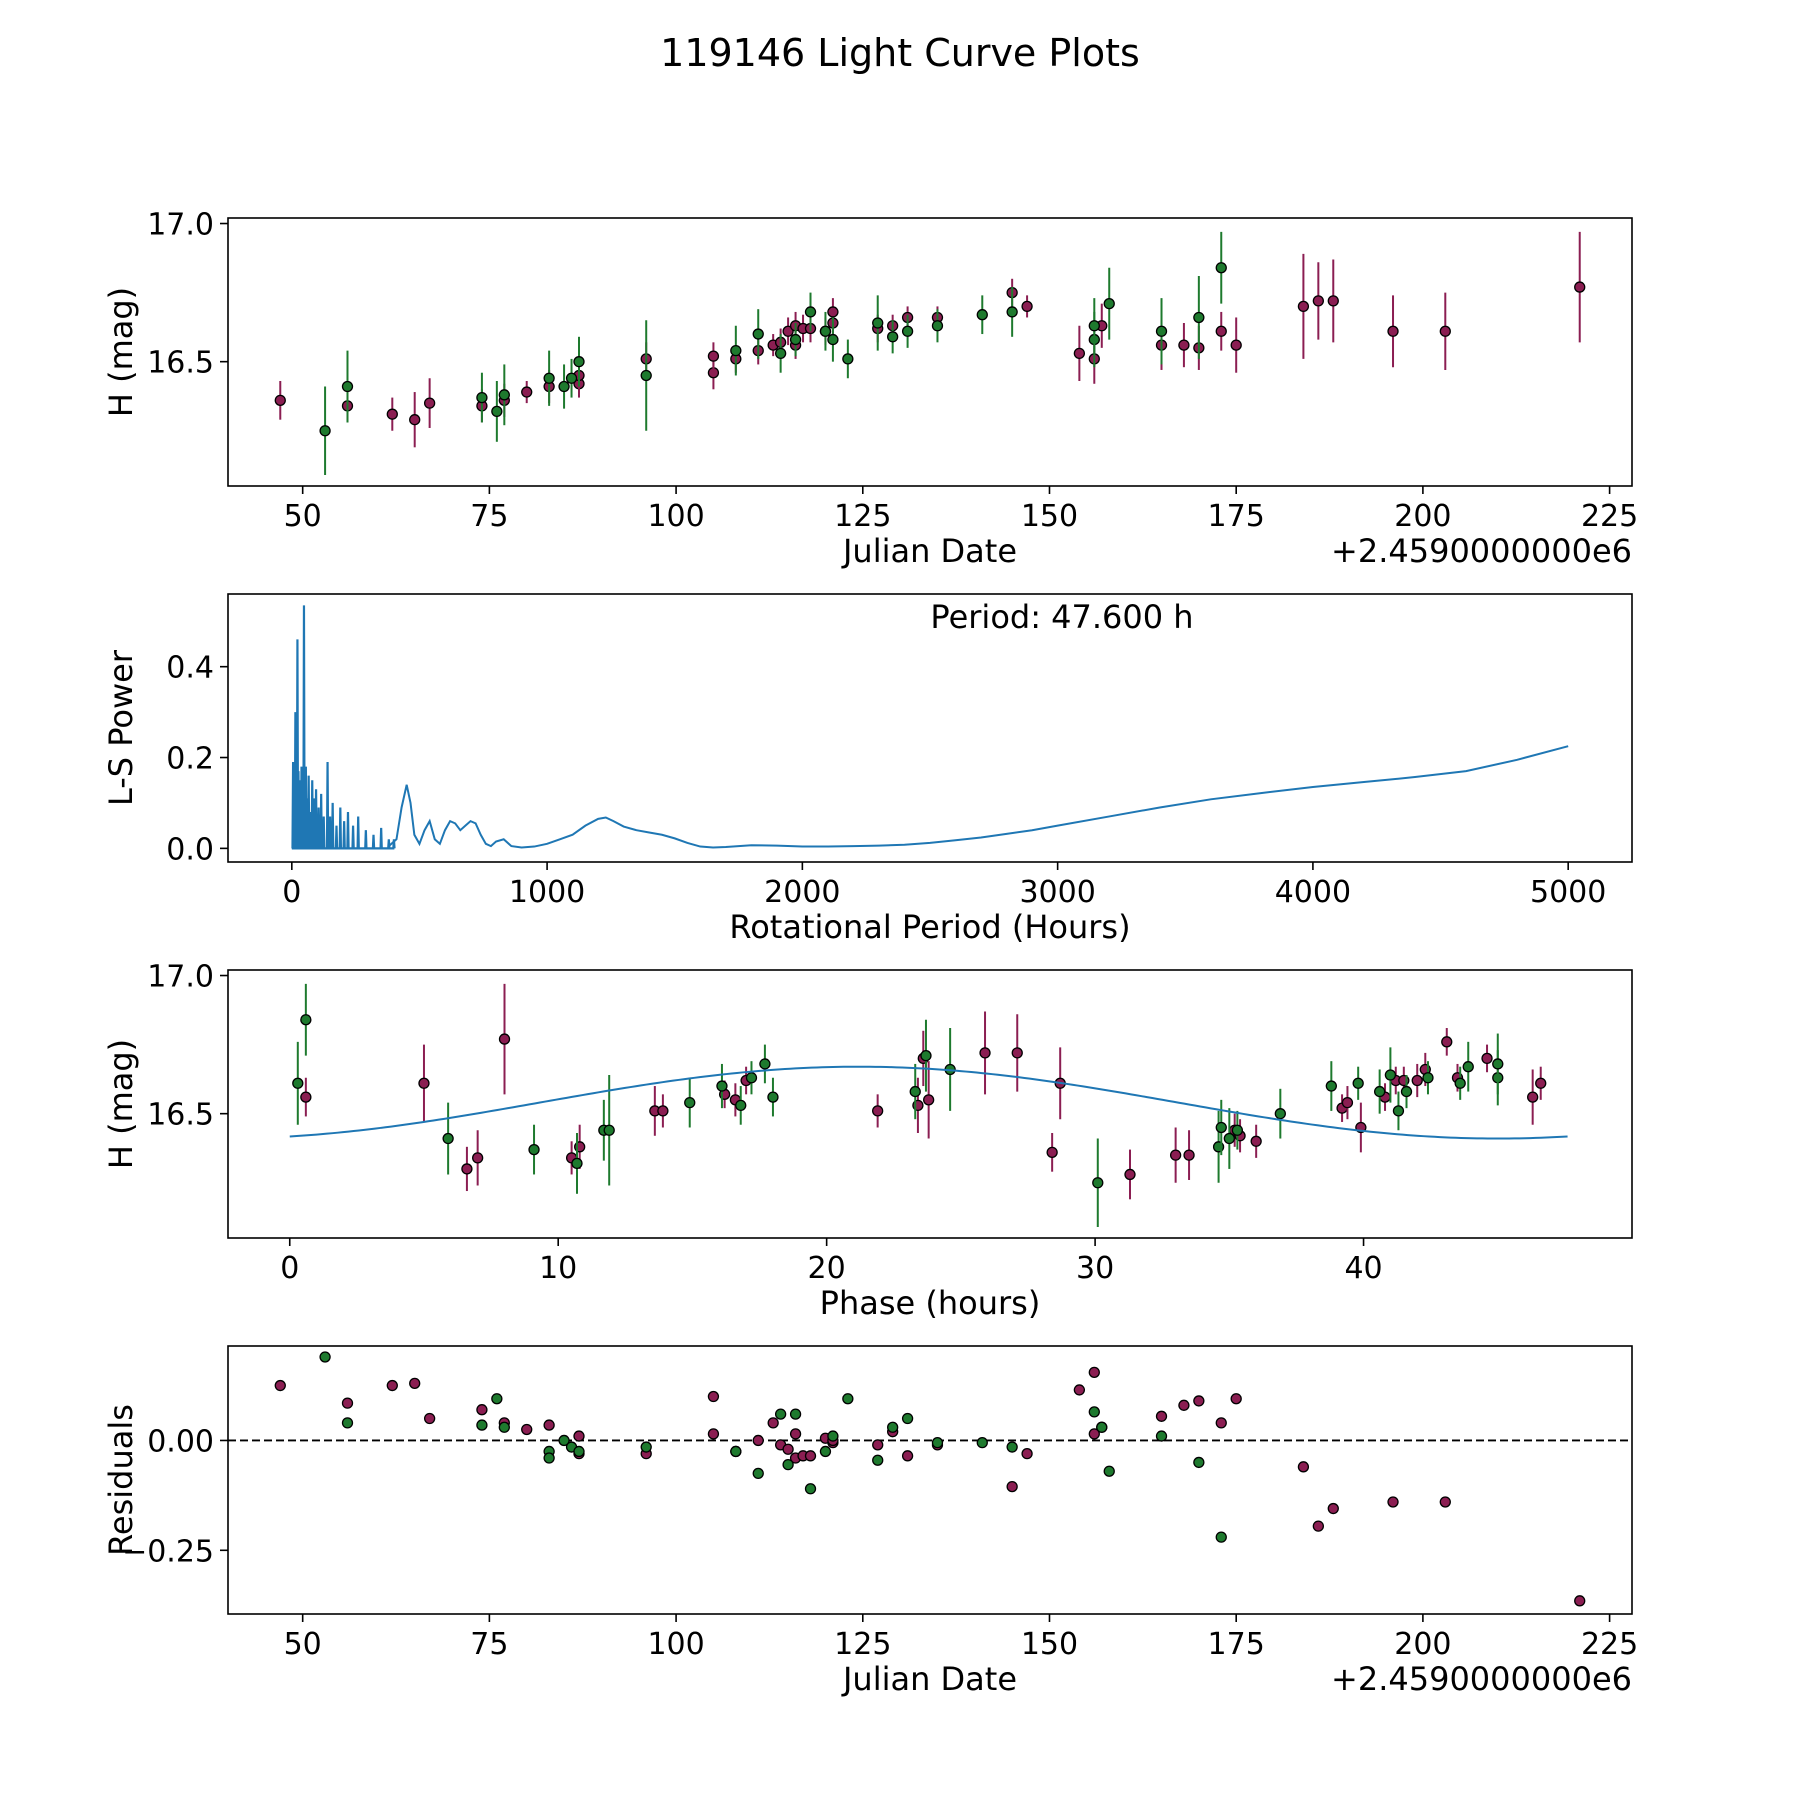 The height and width of the screenshot is (1805, 1800). What do you see at coordinates (1236, 516) in the screenshot?
I see `lightcurve-xtick-label: 175` at bounding box center [1236, 516].